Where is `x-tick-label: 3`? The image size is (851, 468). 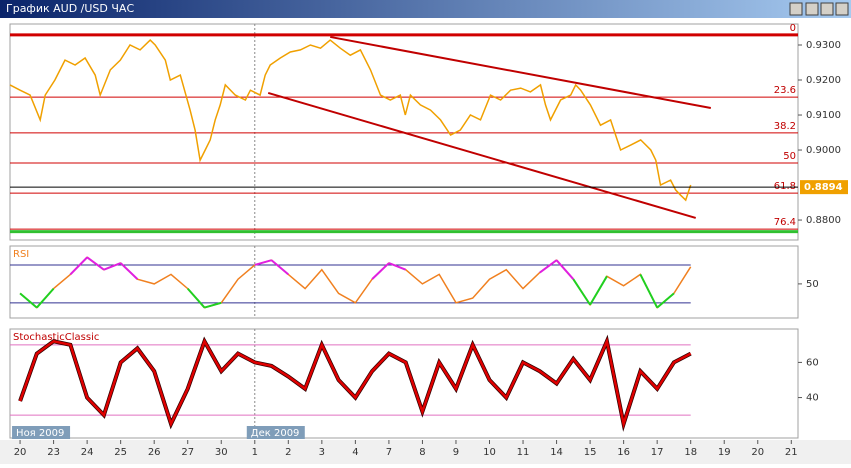
x-tick-label: 3 is located at coordinates (322, 452).